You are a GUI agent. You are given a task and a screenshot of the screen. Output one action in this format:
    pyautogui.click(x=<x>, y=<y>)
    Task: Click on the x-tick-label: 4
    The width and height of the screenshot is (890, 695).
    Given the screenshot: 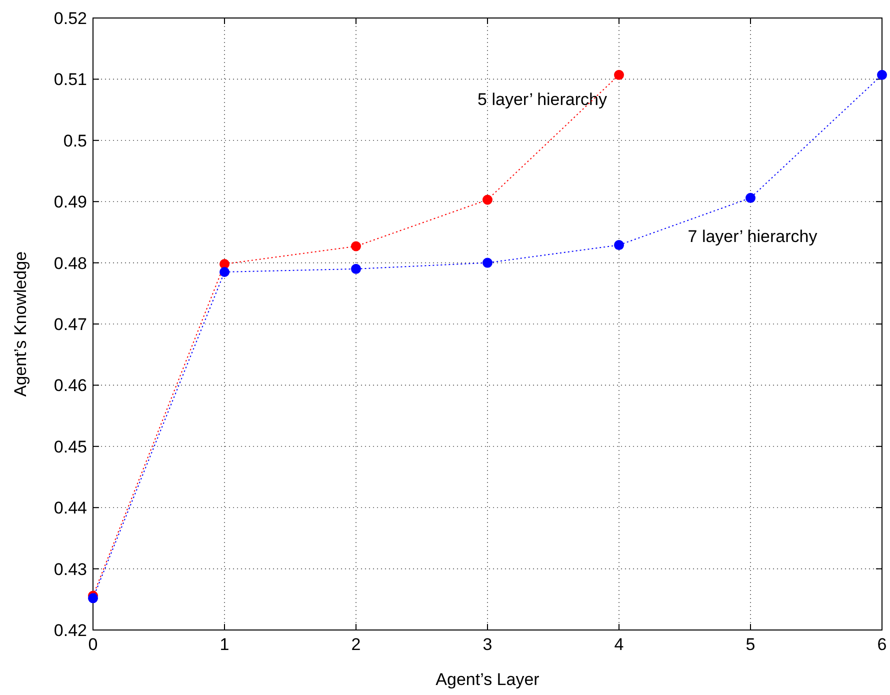 What is the action you would take?
    pyautogui.click(x=619, y=644)
    